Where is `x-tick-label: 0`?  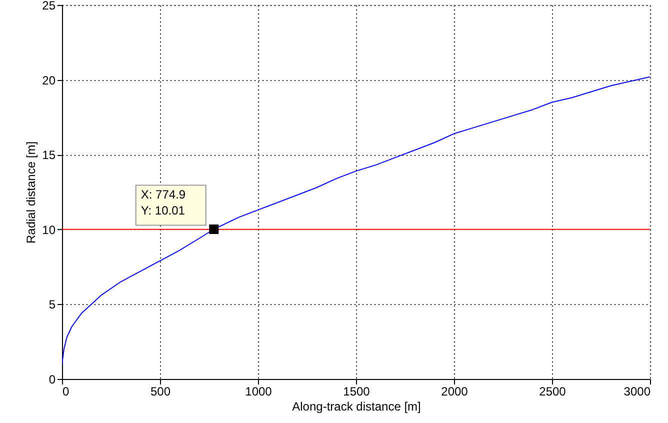 x-tick-label: 0 is located at coordinates (66, 391).